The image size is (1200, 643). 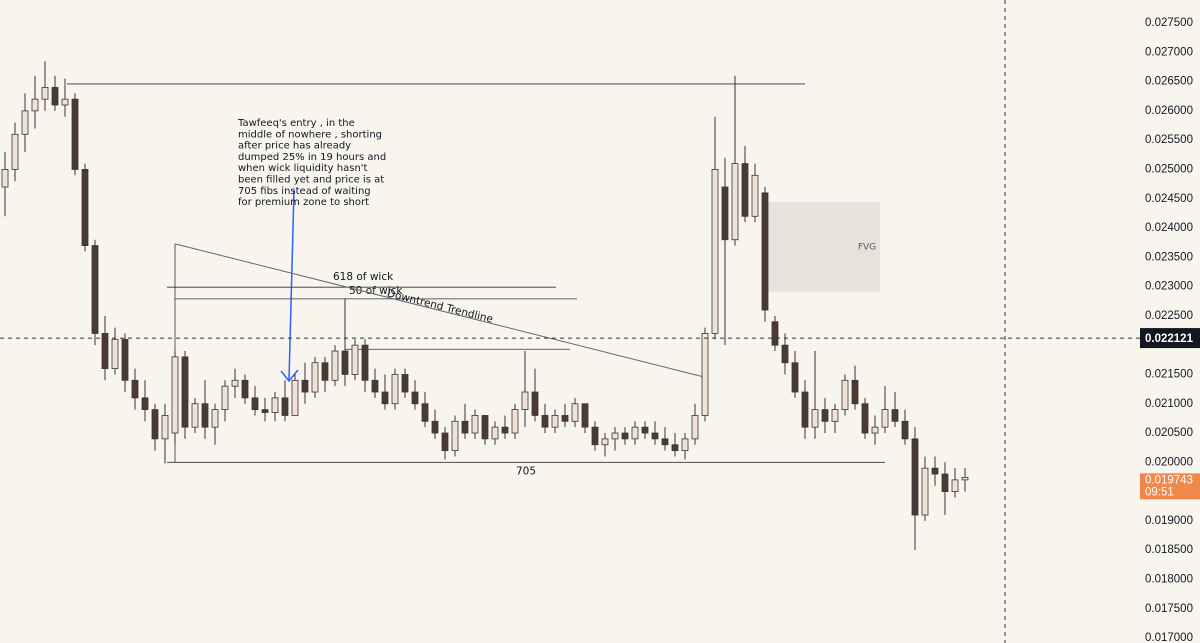 I want to click on arrow, so click(x=291, y=285).